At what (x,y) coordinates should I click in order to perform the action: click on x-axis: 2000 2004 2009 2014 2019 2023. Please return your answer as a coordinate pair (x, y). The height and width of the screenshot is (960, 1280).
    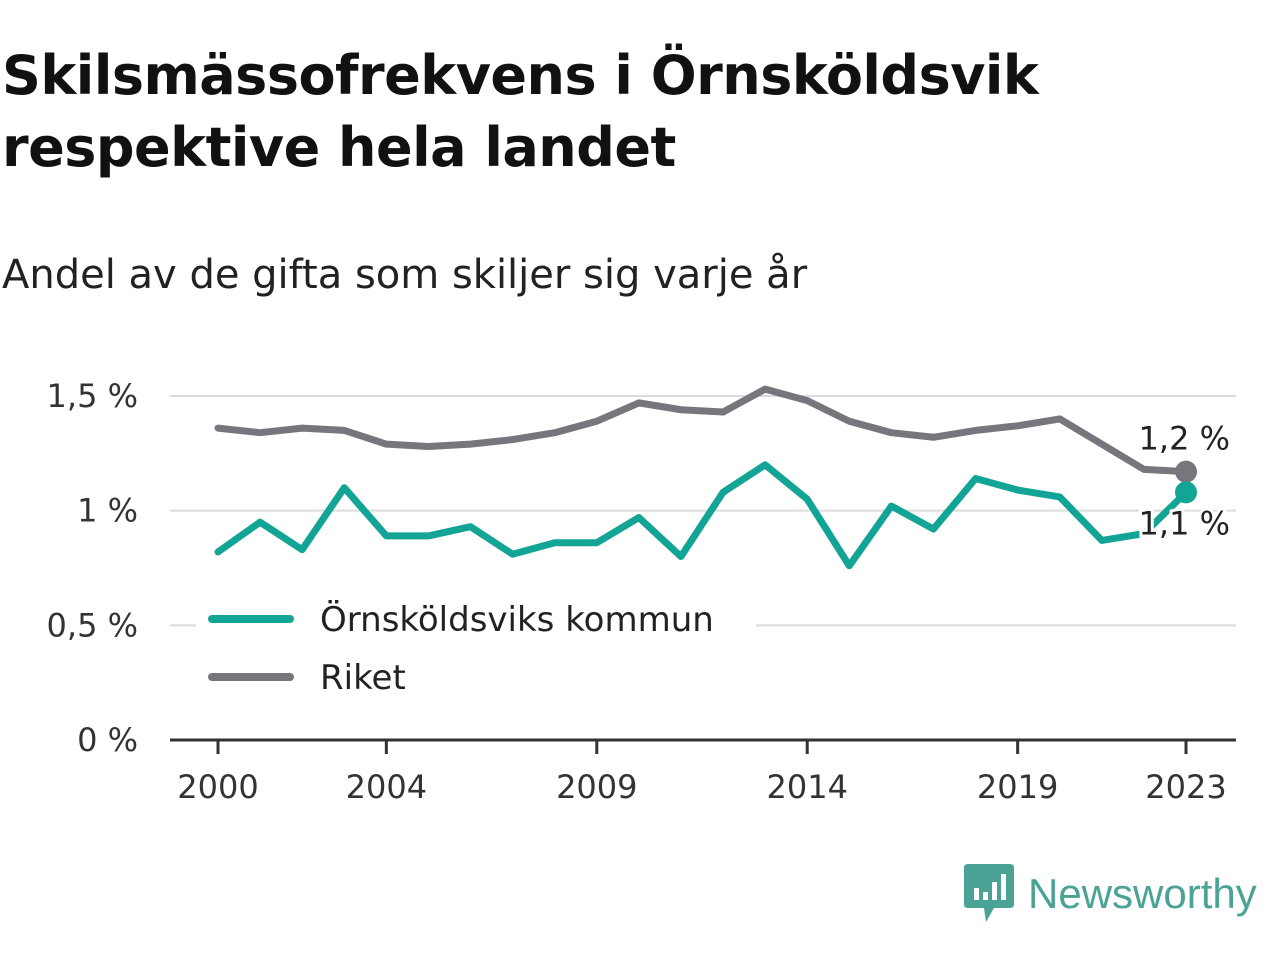
    Looking at the image, I should click on (703, 772).